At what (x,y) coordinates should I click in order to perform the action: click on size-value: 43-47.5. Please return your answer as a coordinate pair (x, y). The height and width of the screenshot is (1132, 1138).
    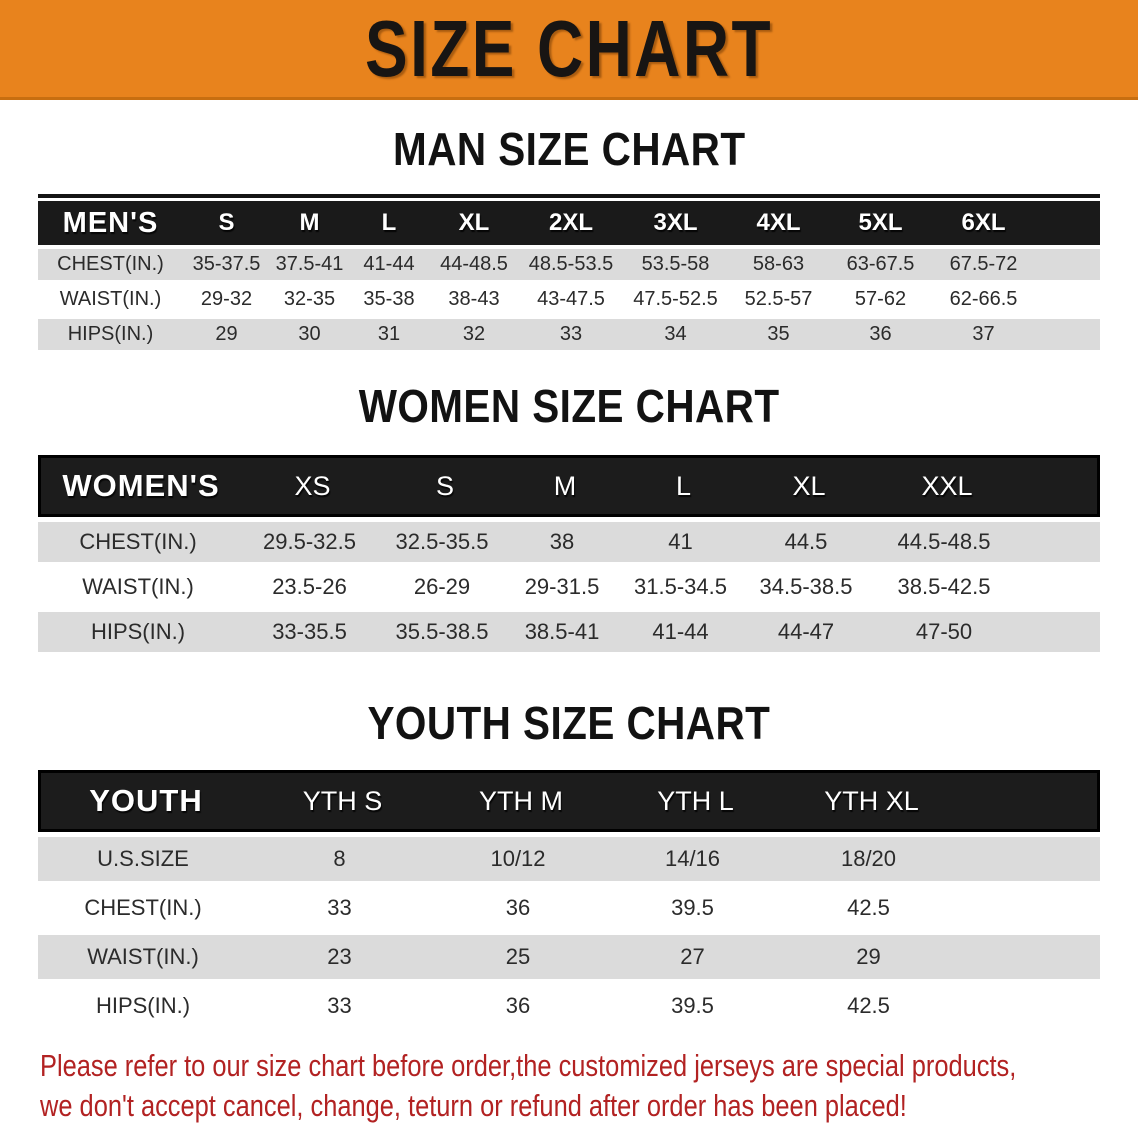
    Looking at the image, I should click on (571, 299).